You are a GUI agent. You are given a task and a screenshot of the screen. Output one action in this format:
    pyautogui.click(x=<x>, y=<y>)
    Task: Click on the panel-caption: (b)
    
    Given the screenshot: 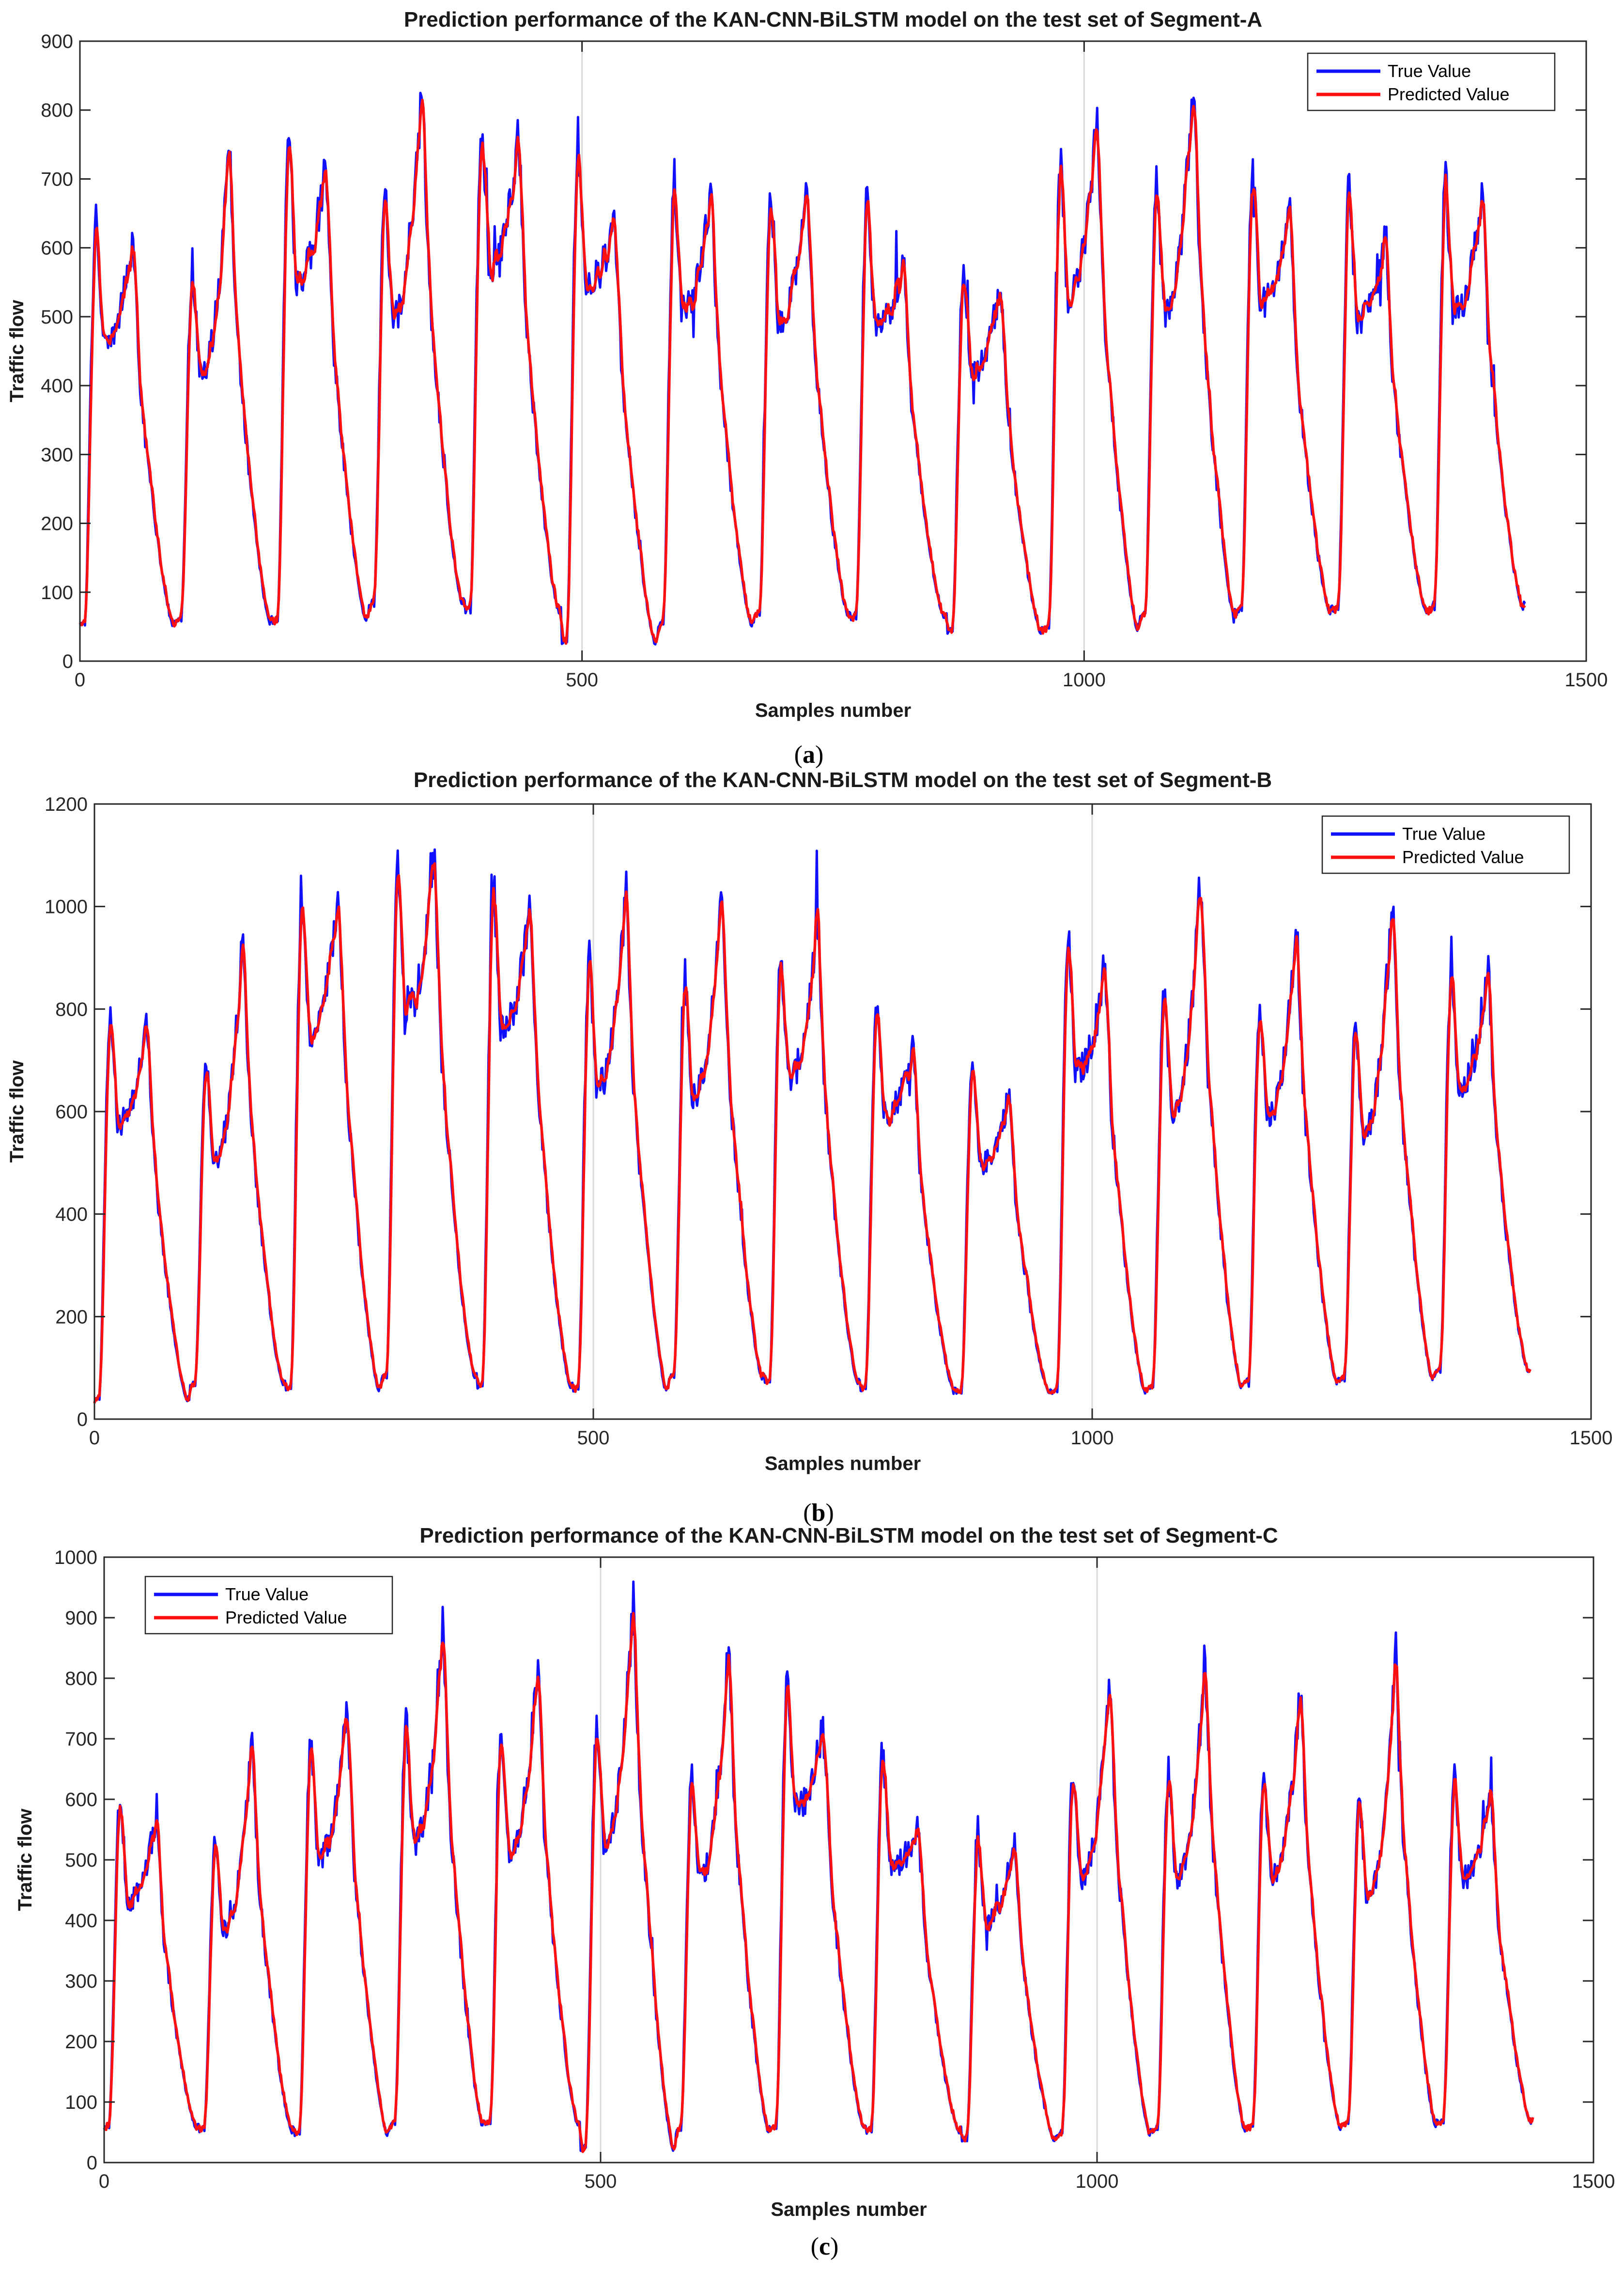 What is the action you would take?
    pyautogui.click(x=819, y=1513)
    